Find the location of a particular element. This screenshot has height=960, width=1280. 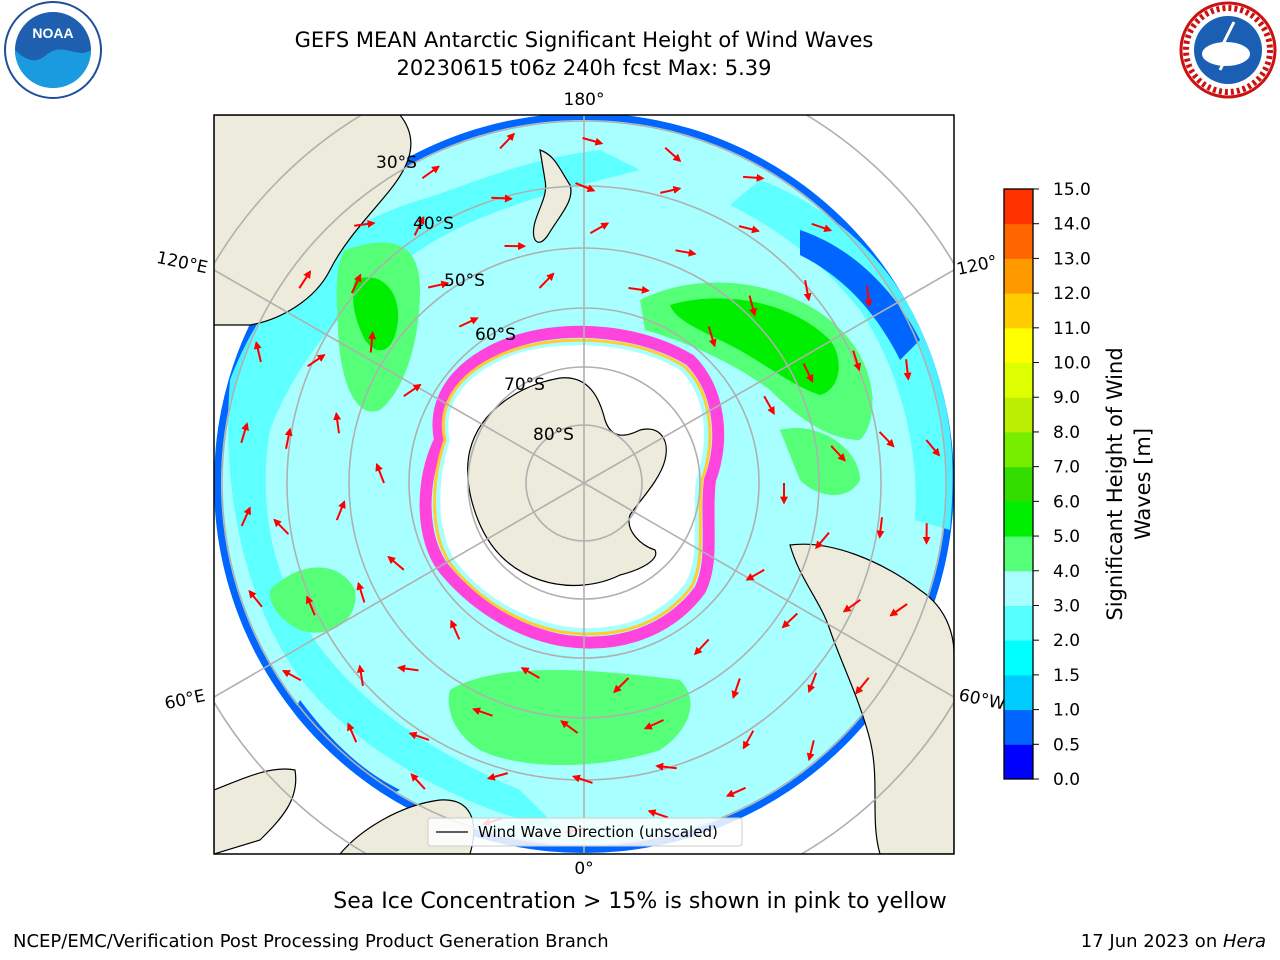

colorbar-tick-label: 1.0 is located at coordinates (1066, 711).